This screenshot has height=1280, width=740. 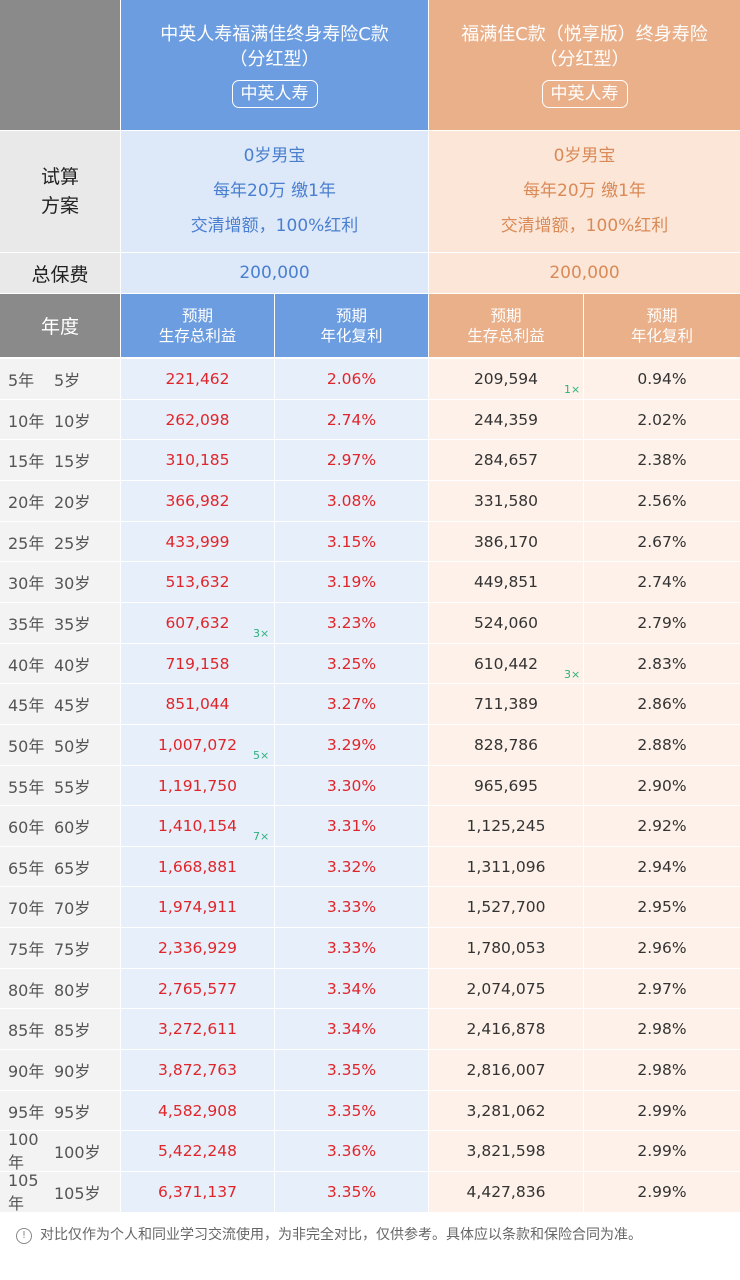 I want to click on row-year-label: 35年 35岁, so click(x=60, y=623).